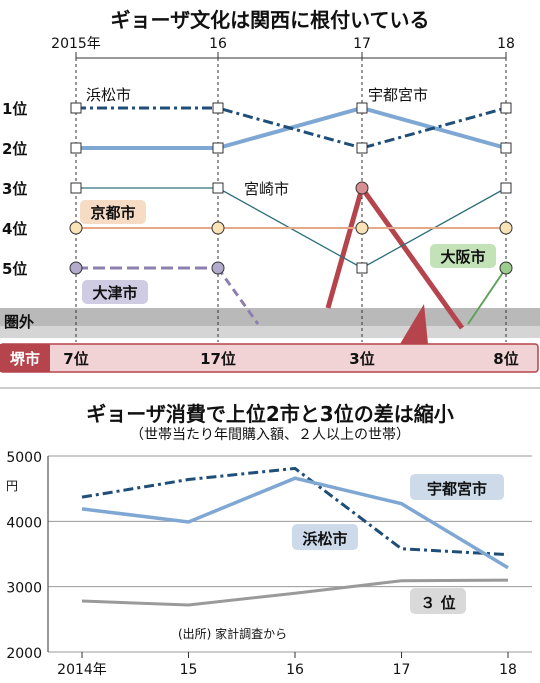  I want to click on out-of-rank-band-shade, so click(270, 332).